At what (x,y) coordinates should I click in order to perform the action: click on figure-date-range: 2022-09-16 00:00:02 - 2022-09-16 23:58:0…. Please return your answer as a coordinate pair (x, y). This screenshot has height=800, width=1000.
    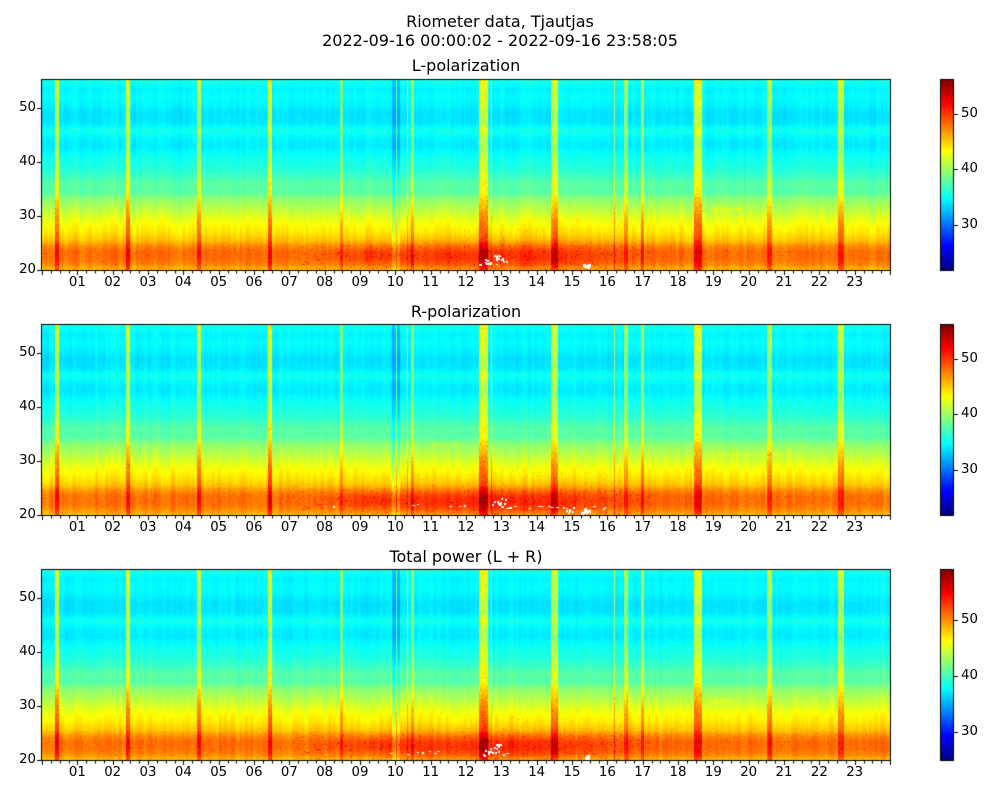
    Looking at the image, I should click on (500, 40).